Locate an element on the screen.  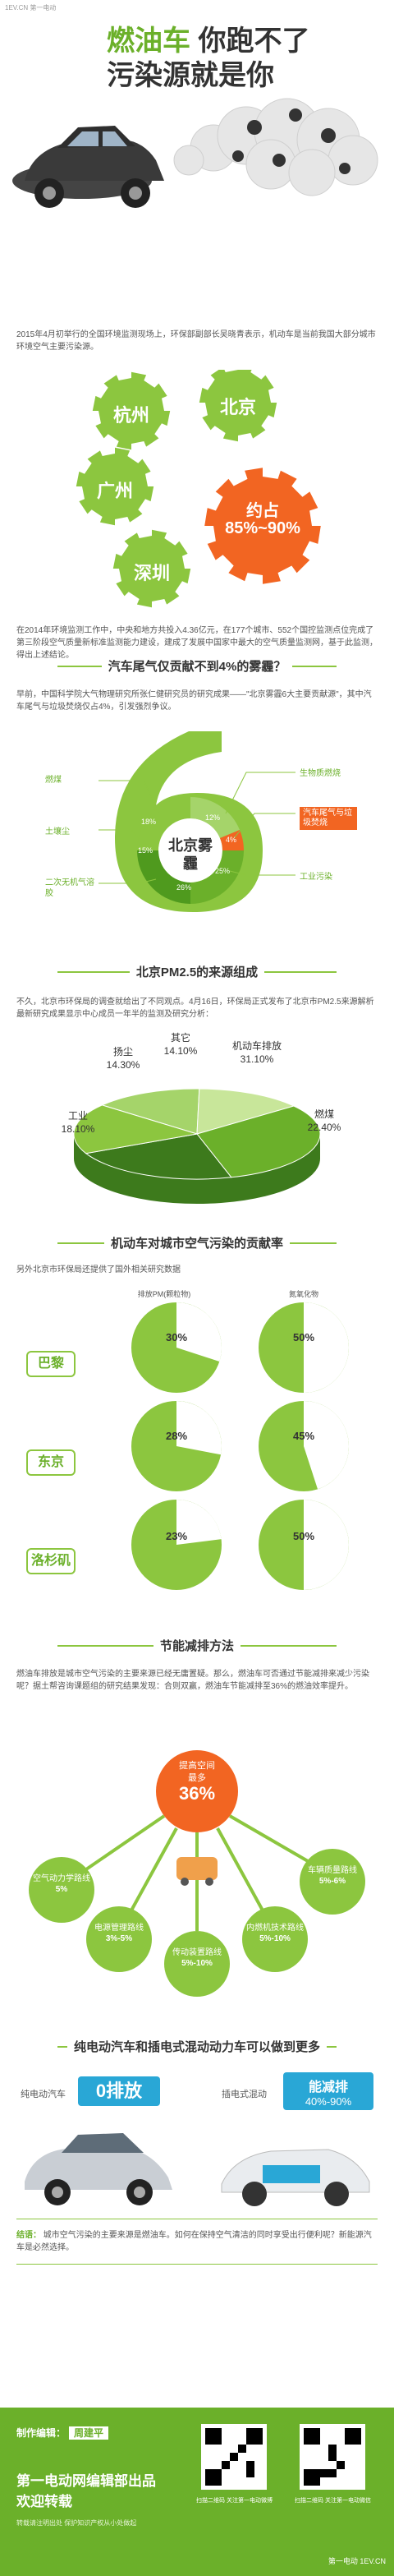
tokyo-pm-value: 28% is located at coordinates (176, 1436).